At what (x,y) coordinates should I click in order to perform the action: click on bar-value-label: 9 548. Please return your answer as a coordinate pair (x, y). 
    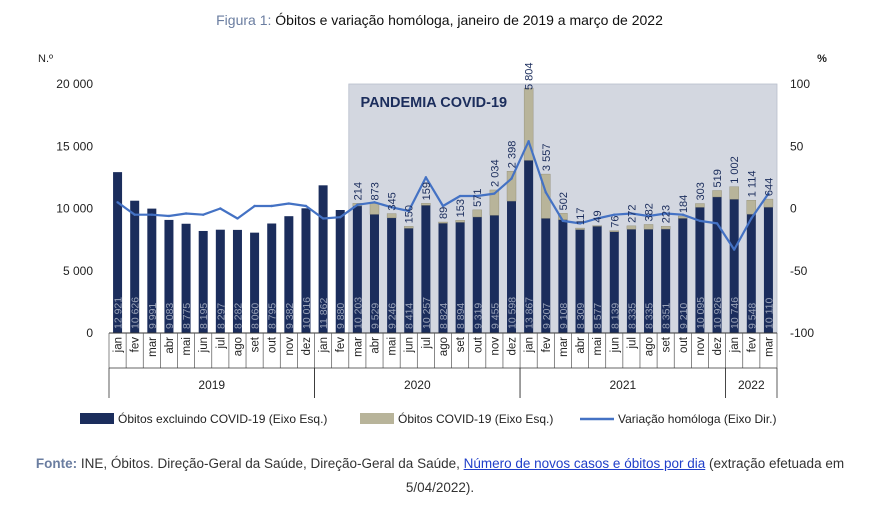
    Looking at the image, I should click on (752, 316).